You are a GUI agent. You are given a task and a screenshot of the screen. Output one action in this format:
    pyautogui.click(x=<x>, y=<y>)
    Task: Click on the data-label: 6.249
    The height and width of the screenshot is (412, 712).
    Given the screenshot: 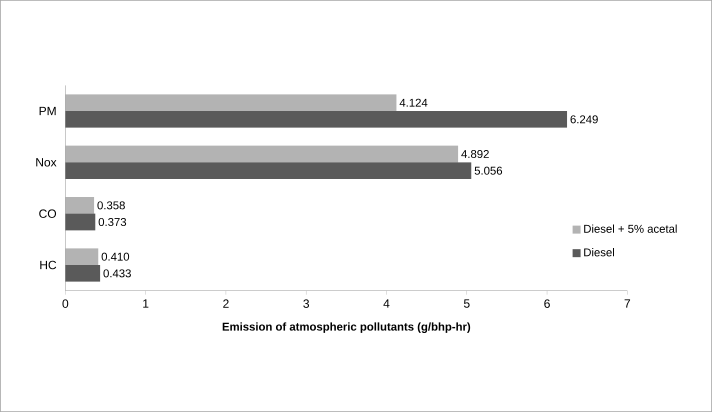 What is the action you would take?
    pyautogui.click(x=584, y=119)
    